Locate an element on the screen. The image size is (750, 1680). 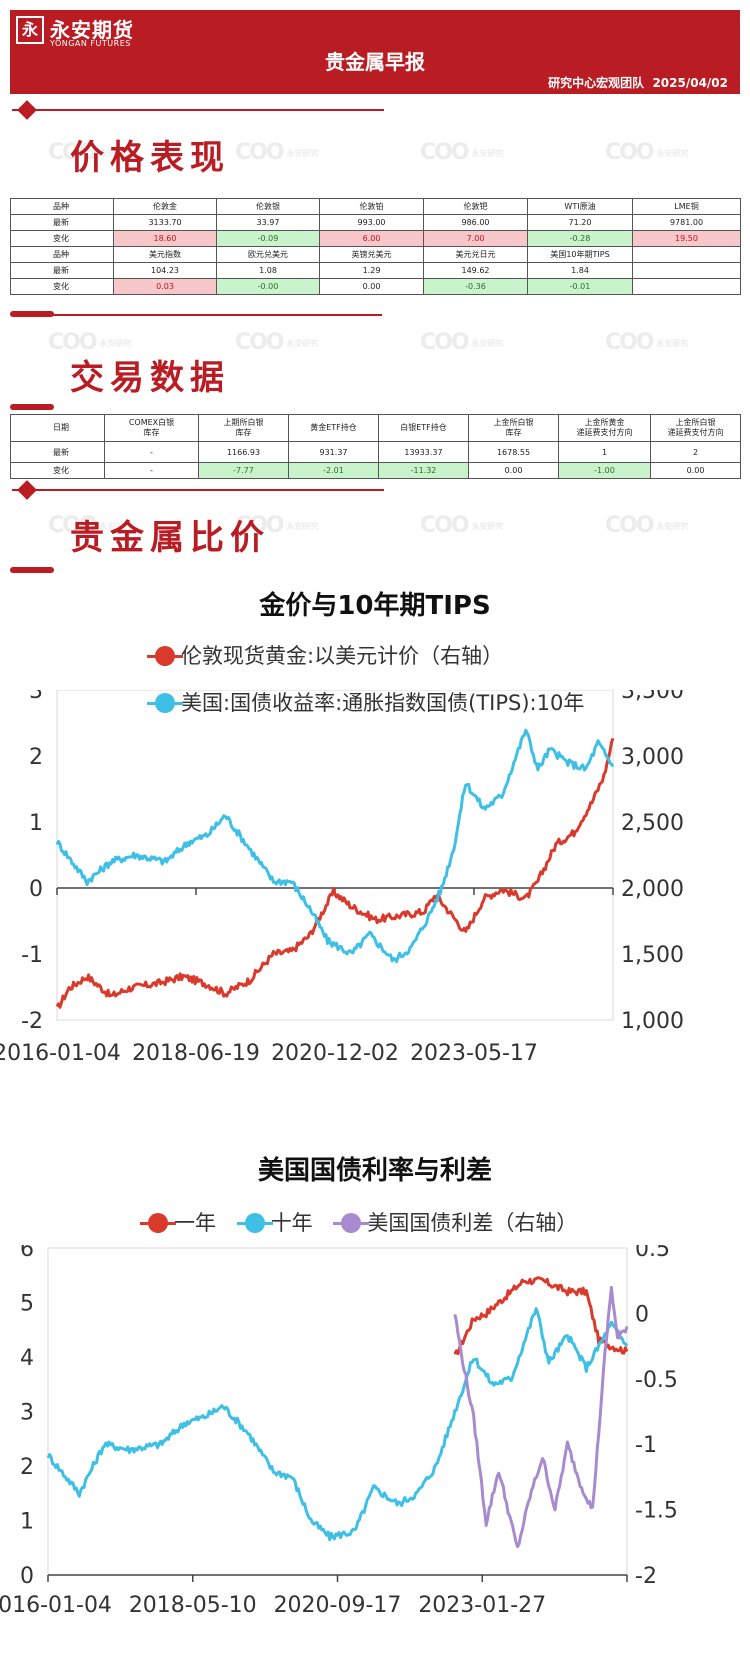
table-cell: 104.23 is located at coordinates (165, 270).